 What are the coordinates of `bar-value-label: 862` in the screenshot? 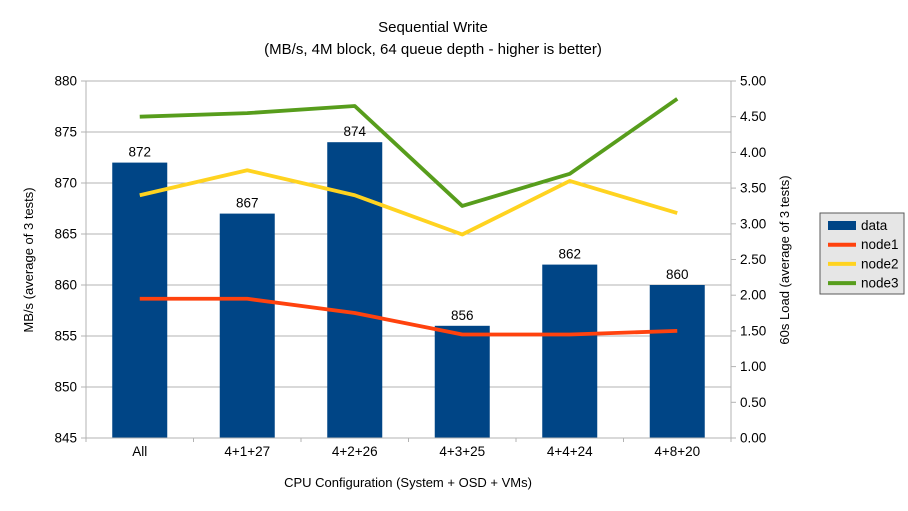 It's located at (569, 254).